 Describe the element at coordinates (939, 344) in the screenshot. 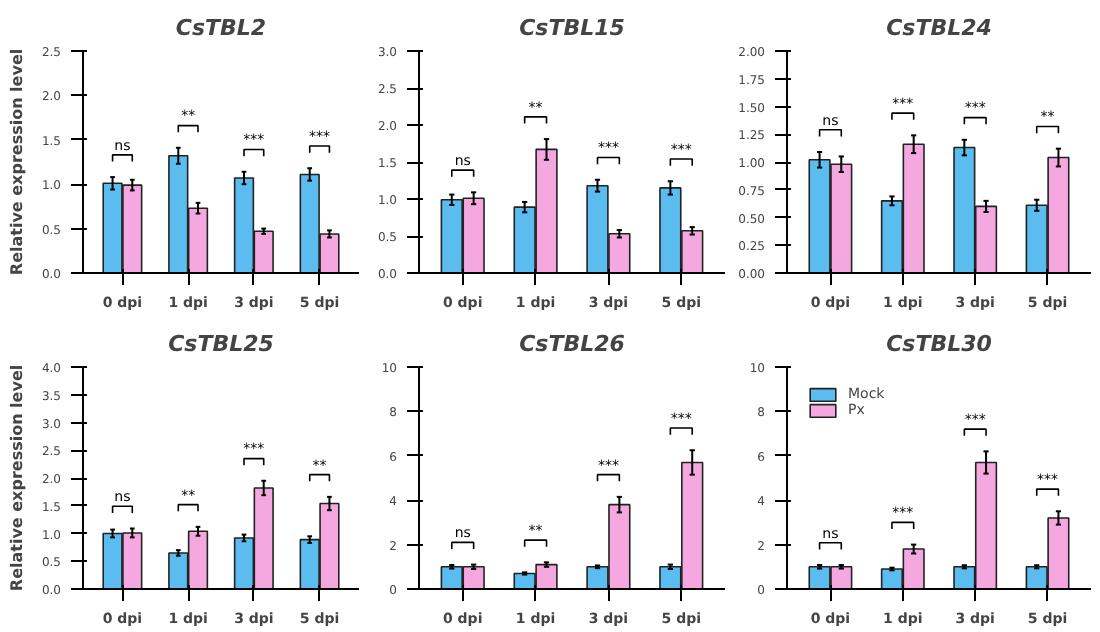

I see `chart-title: CsTBL30` at that location.